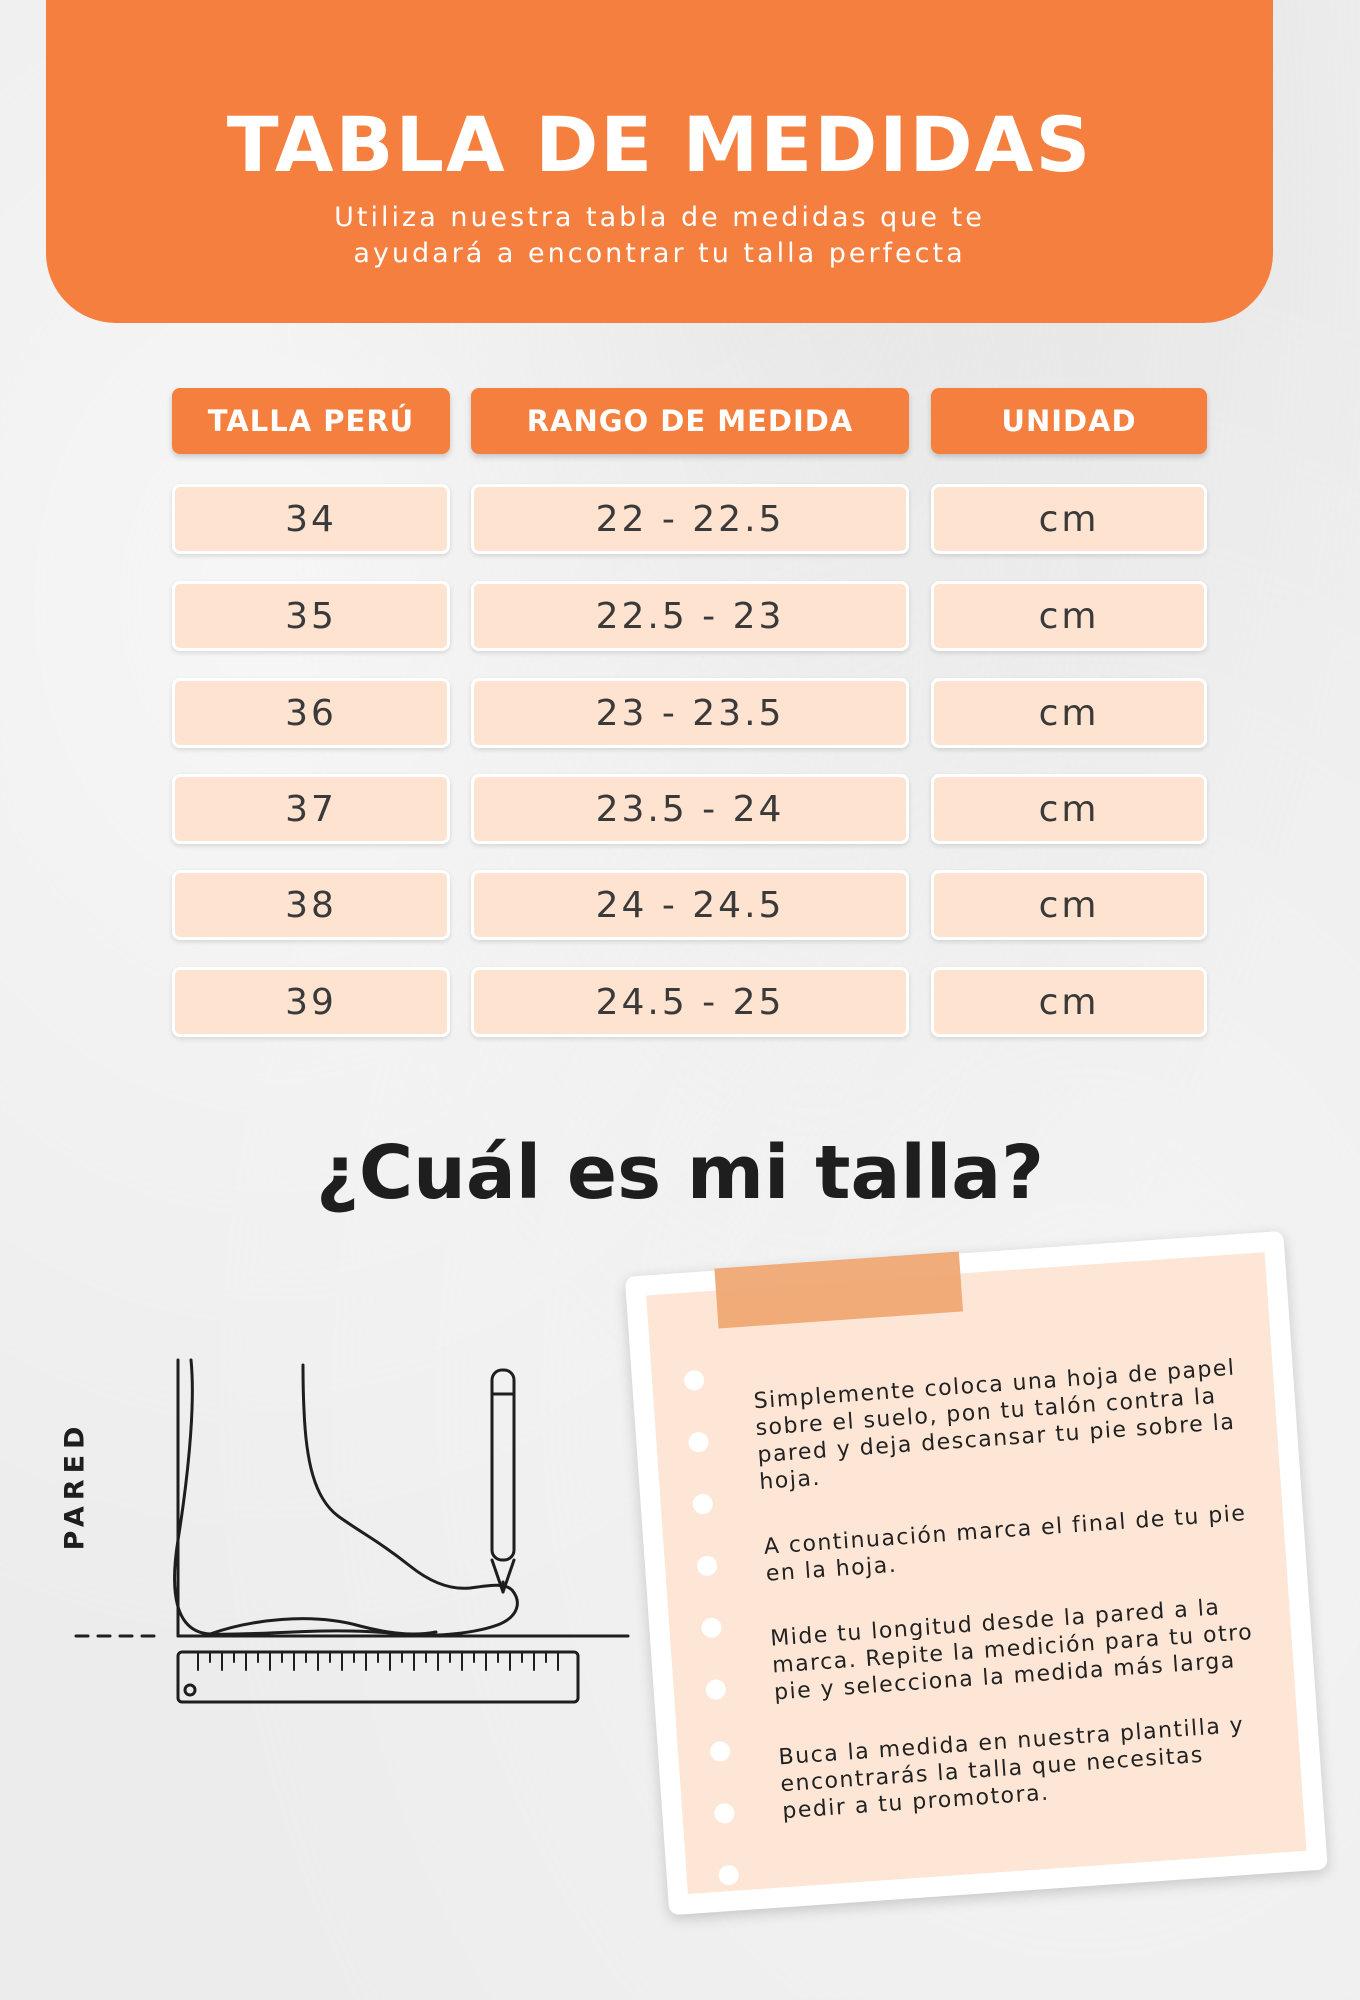 This screenshot has height=2000, width=1360. What do you see at coordinates (690, 616) in the screenshot?
I see `cell-range: 22.5 - 23` at bounding box center [690, 616].